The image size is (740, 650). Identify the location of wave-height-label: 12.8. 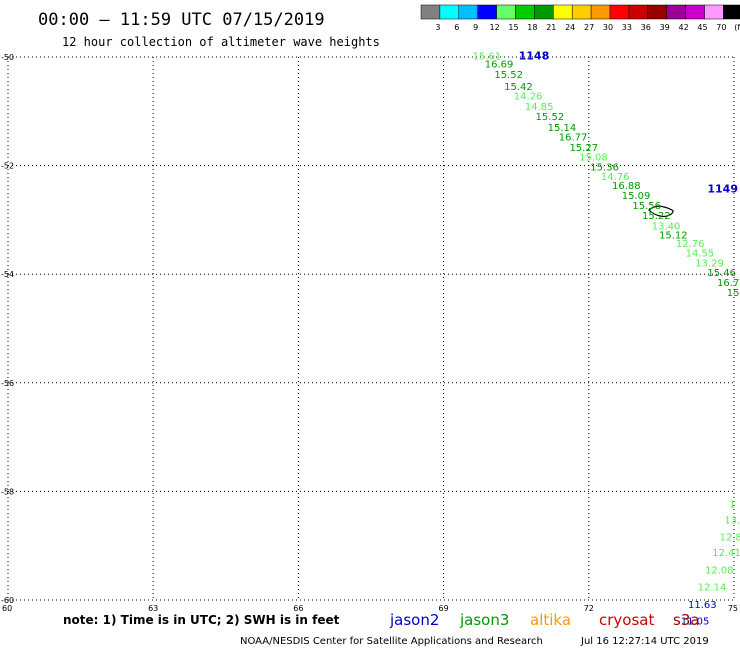
(729, 537).